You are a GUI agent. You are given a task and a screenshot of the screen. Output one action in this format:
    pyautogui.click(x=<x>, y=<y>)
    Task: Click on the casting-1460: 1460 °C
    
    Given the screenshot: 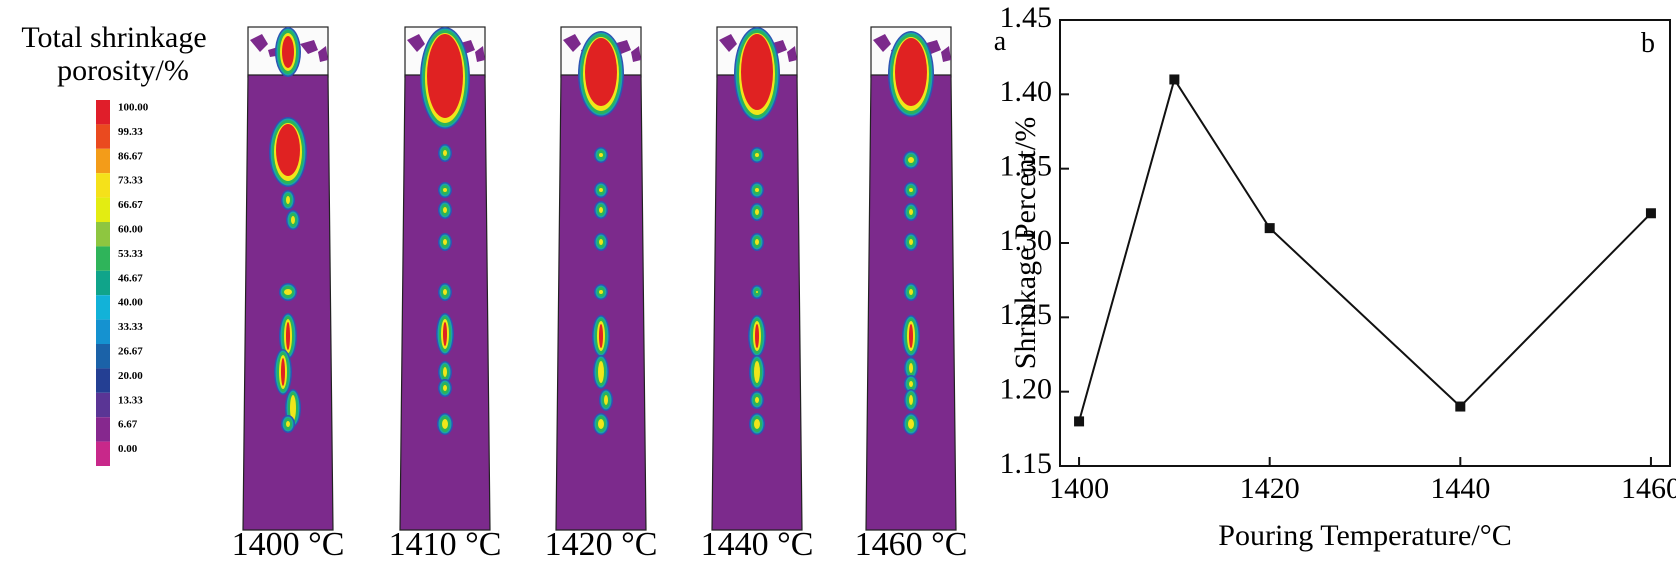 What is the action you would take?
    pyautogui.click(x=911, y=294)
    